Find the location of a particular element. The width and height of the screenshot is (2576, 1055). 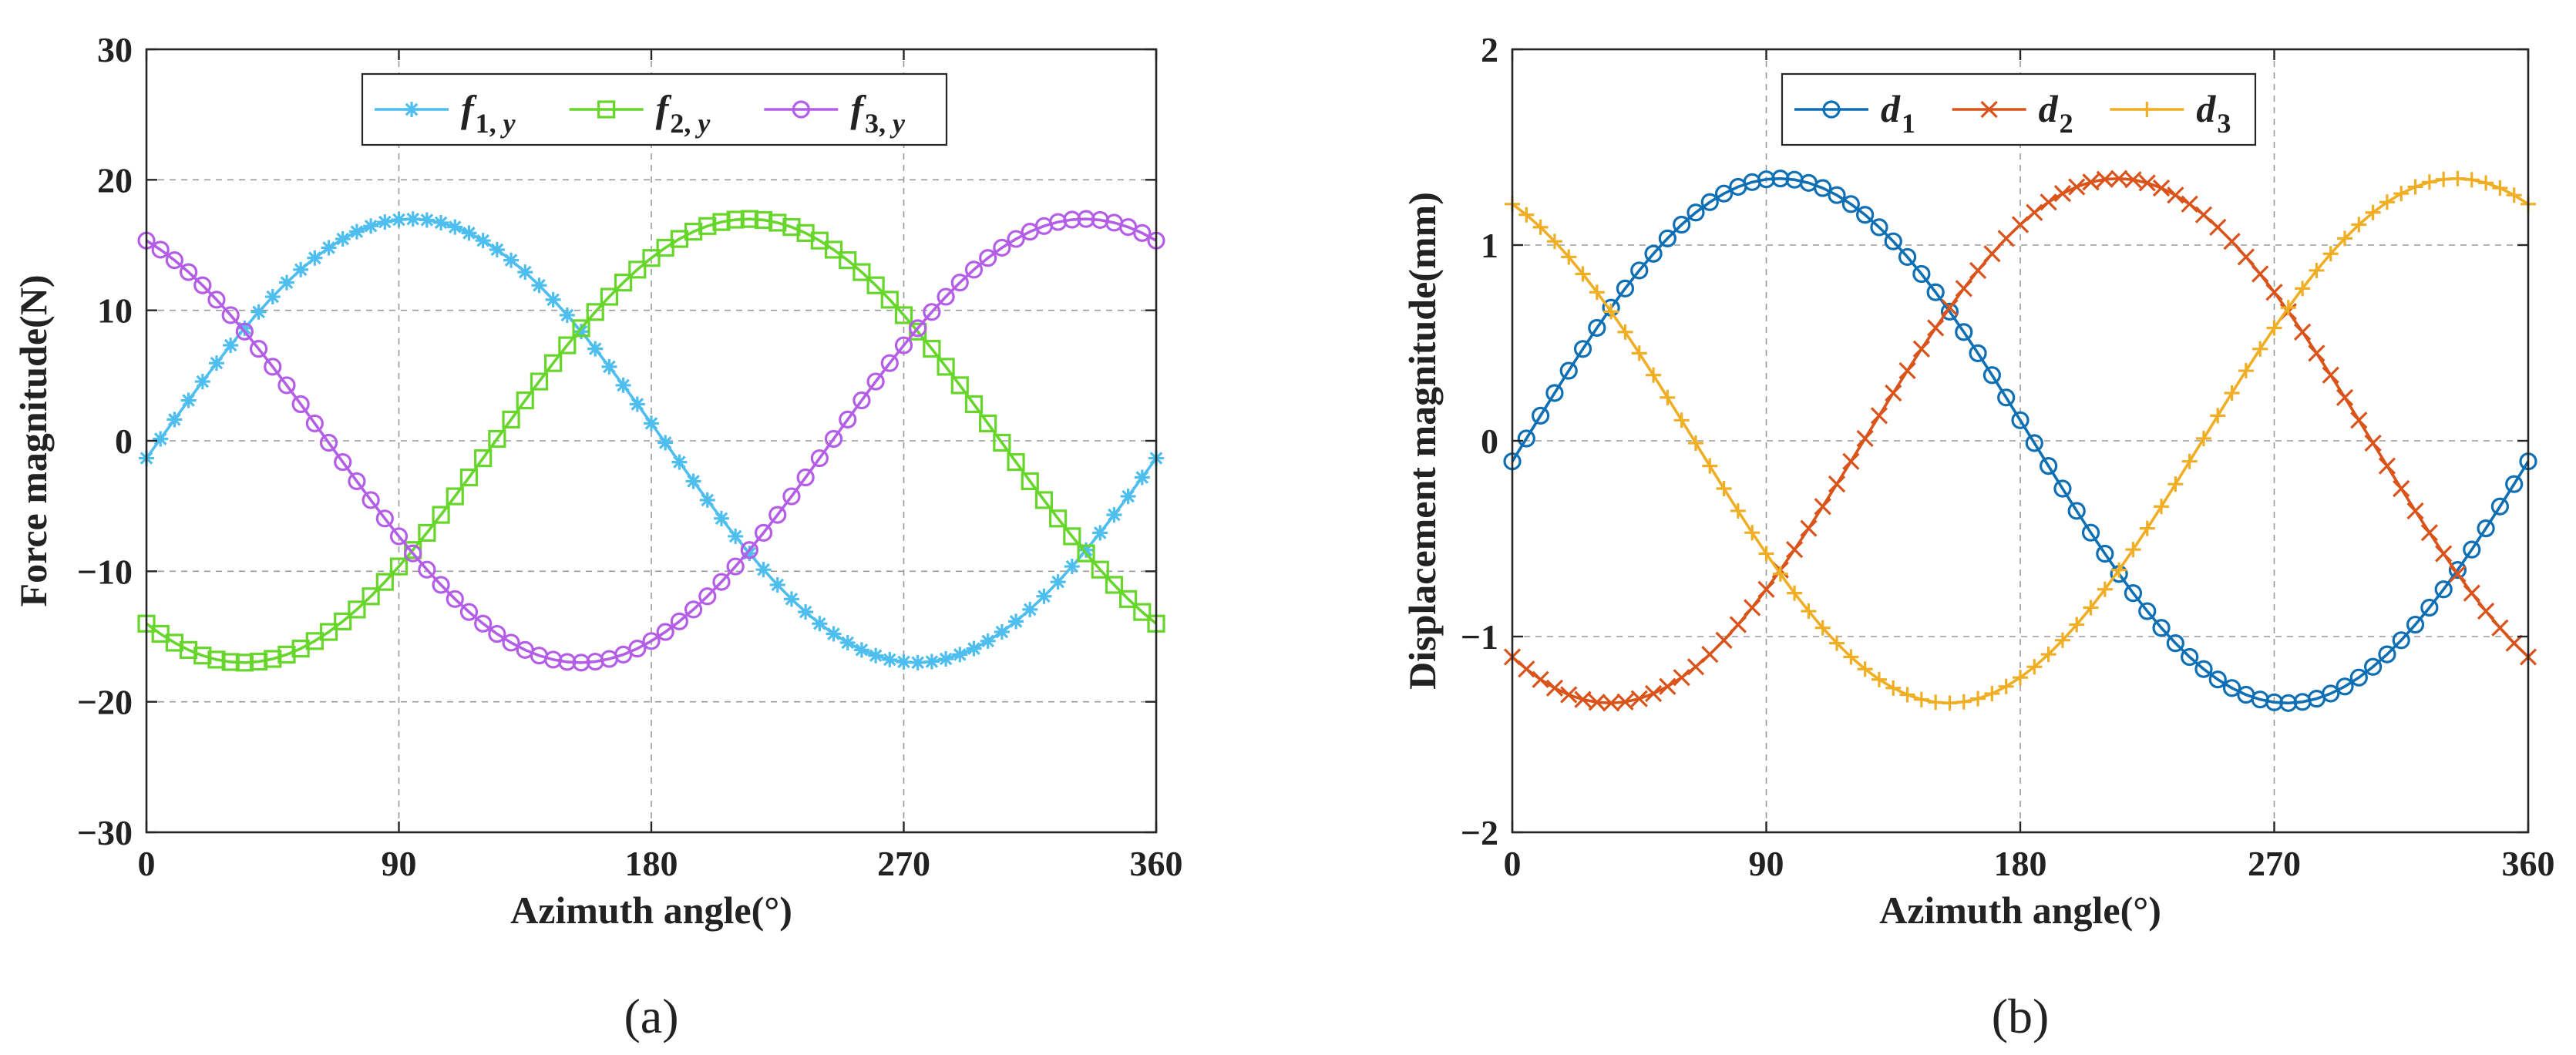

x-axis-label: Azimuth angle(°) is located at coordinates (2020, 910).